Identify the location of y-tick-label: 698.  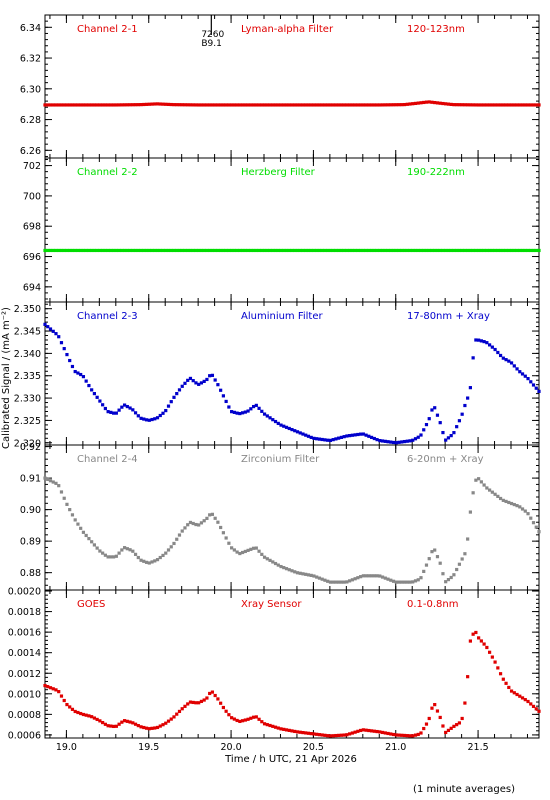
(32, 227).